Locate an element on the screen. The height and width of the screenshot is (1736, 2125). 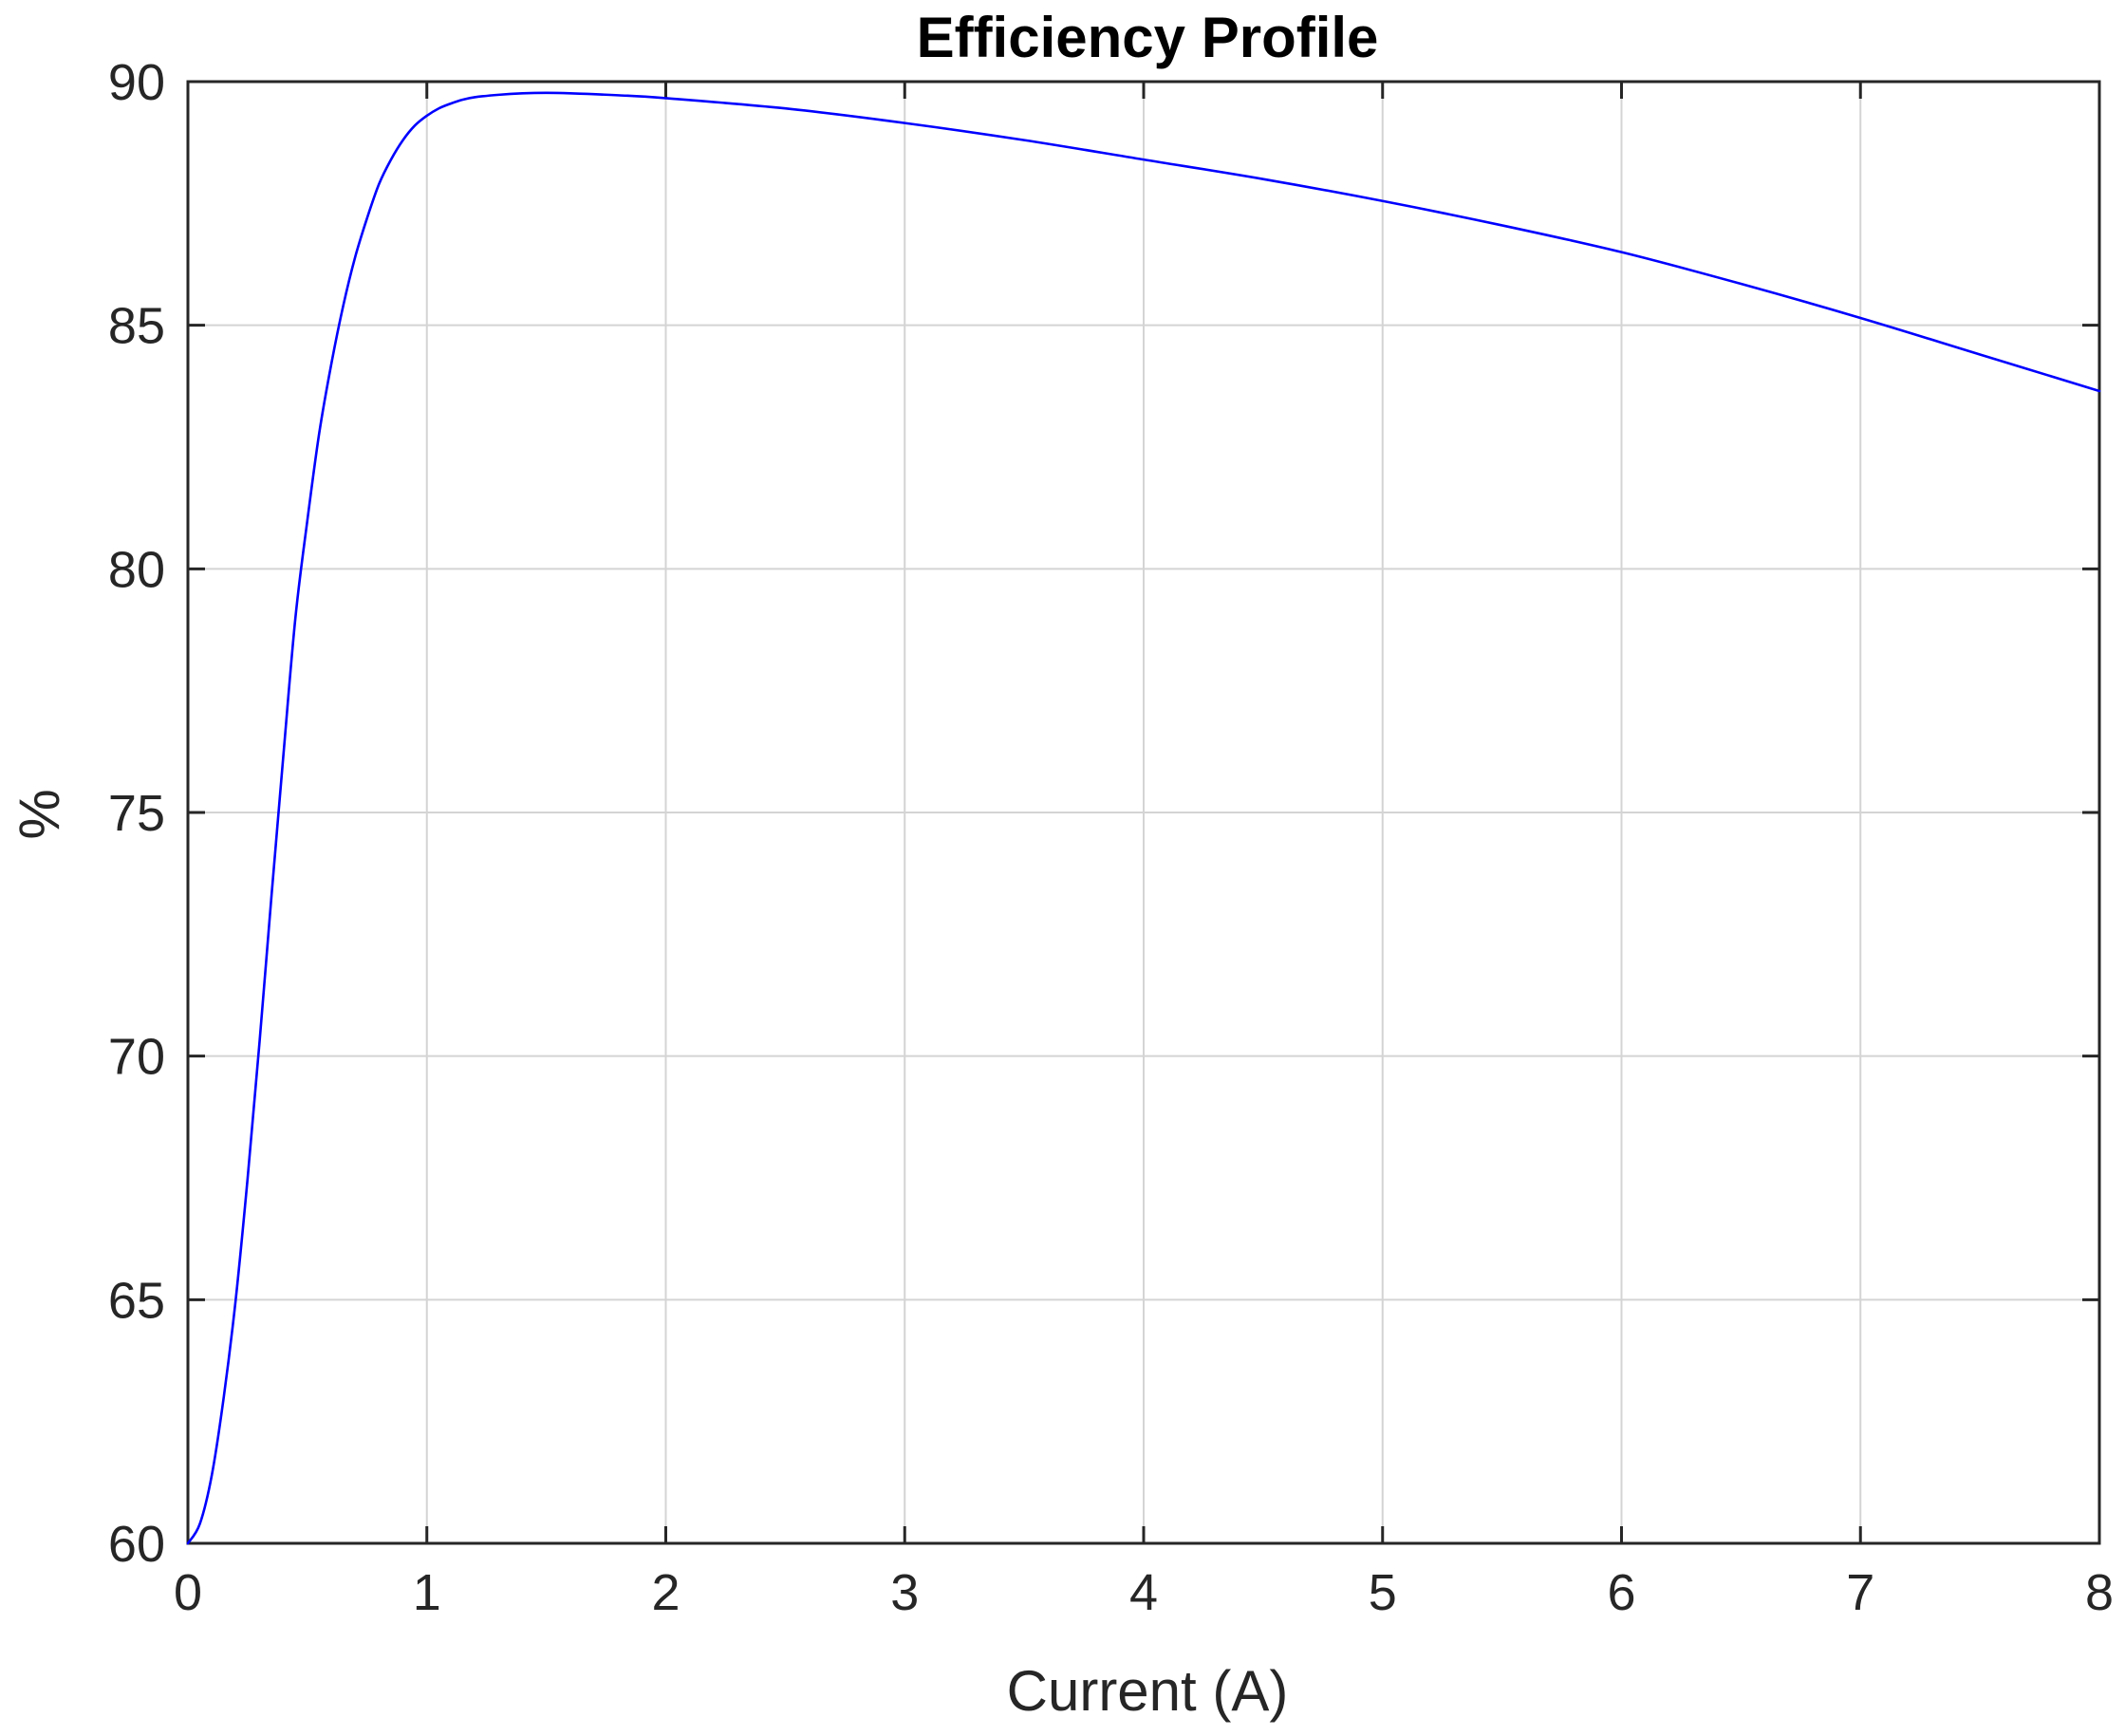
x-tick-label: 1 is located at coordinates (427, 1592).